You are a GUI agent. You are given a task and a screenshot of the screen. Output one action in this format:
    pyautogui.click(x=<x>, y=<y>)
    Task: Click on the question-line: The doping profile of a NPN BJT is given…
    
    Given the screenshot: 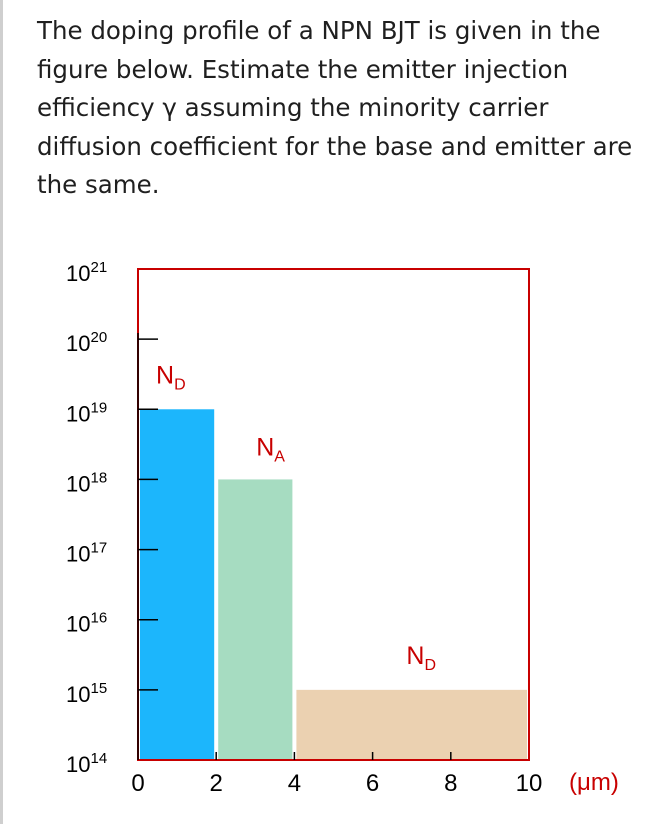 What is the action you would take?
    pyautogui.click(x=319, y=30)
    